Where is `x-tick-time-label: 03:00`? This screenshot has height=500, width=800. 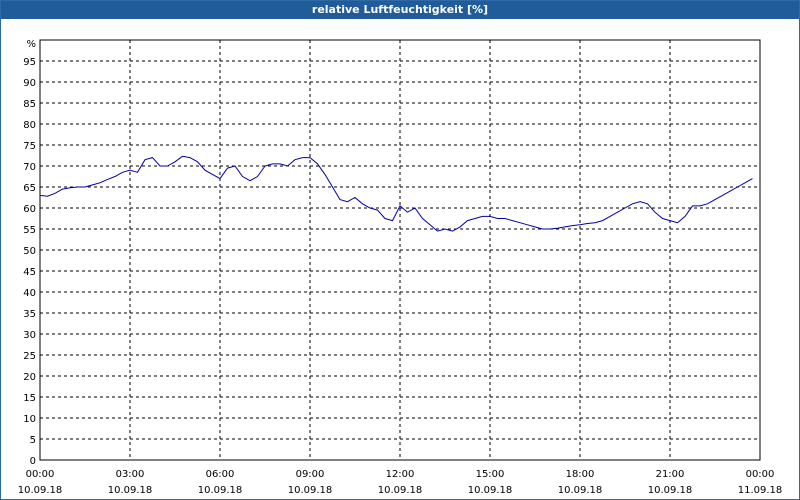
x-tick-time-label: 03:00 is located at coordinates (130, 474).